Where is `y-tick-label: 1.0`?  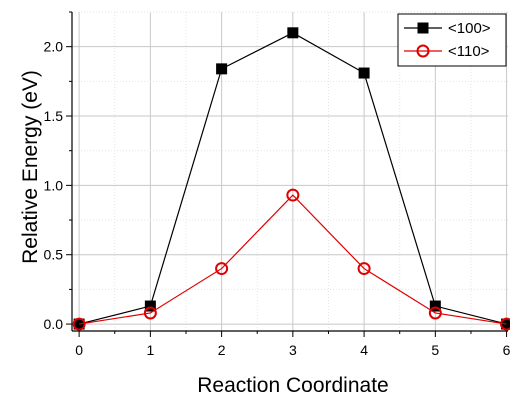
y-tick-label: 1.0 is located at coordinates (54, 185).